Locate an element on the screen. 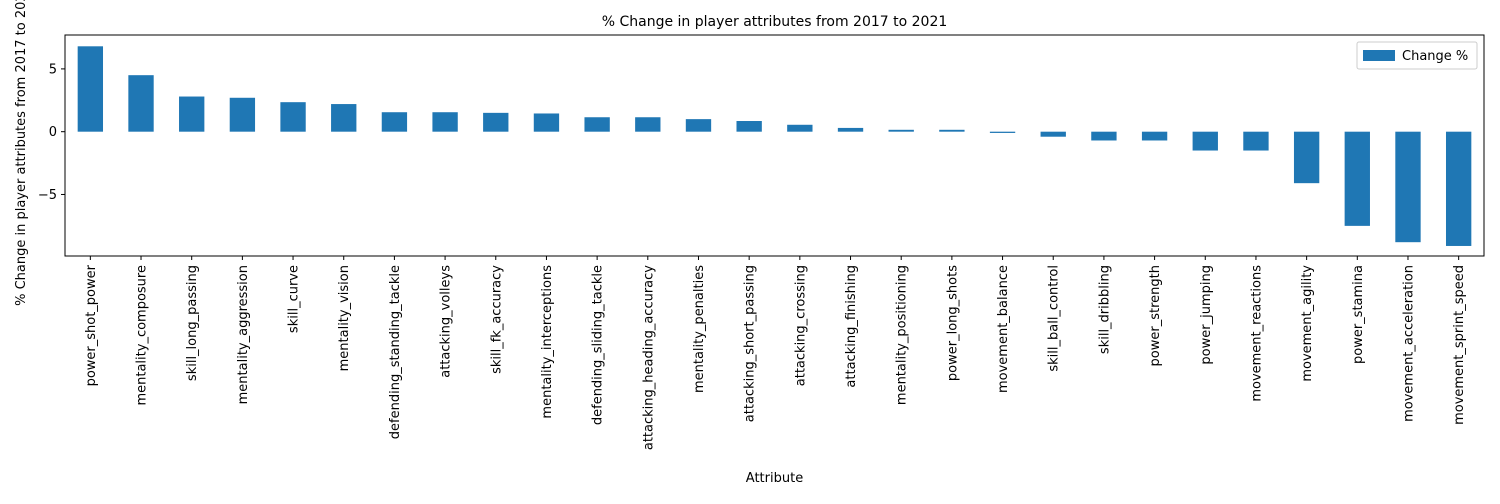  bar-movement_agility is located at coordinates (1306, 157).